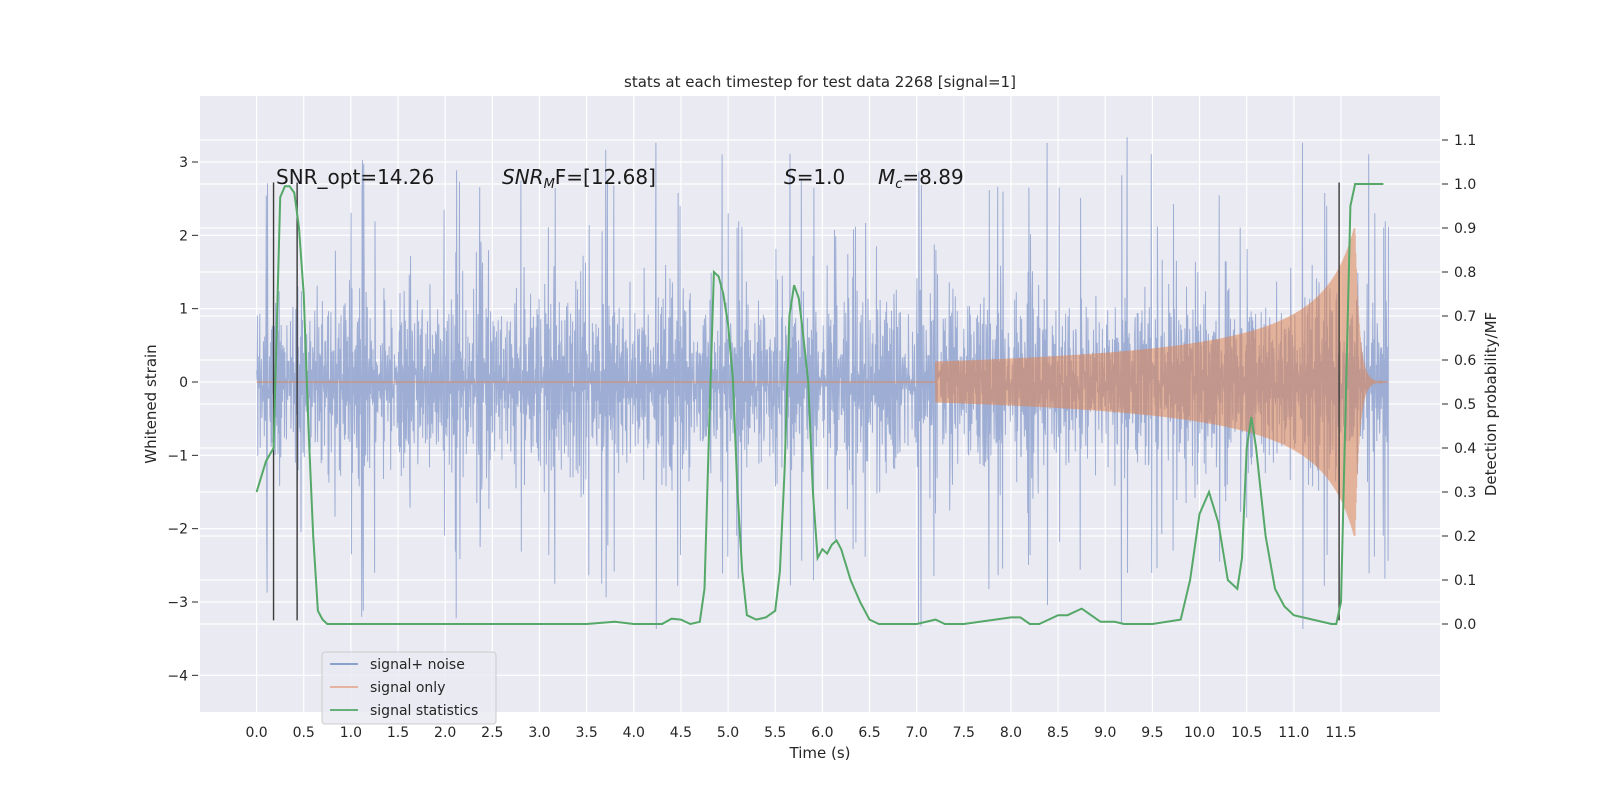 This screenshot has width=1600, height=800. Describe the element at coordinates (917, 733) in the screenshot. I see `x-tick-label: 7.0` at that location.